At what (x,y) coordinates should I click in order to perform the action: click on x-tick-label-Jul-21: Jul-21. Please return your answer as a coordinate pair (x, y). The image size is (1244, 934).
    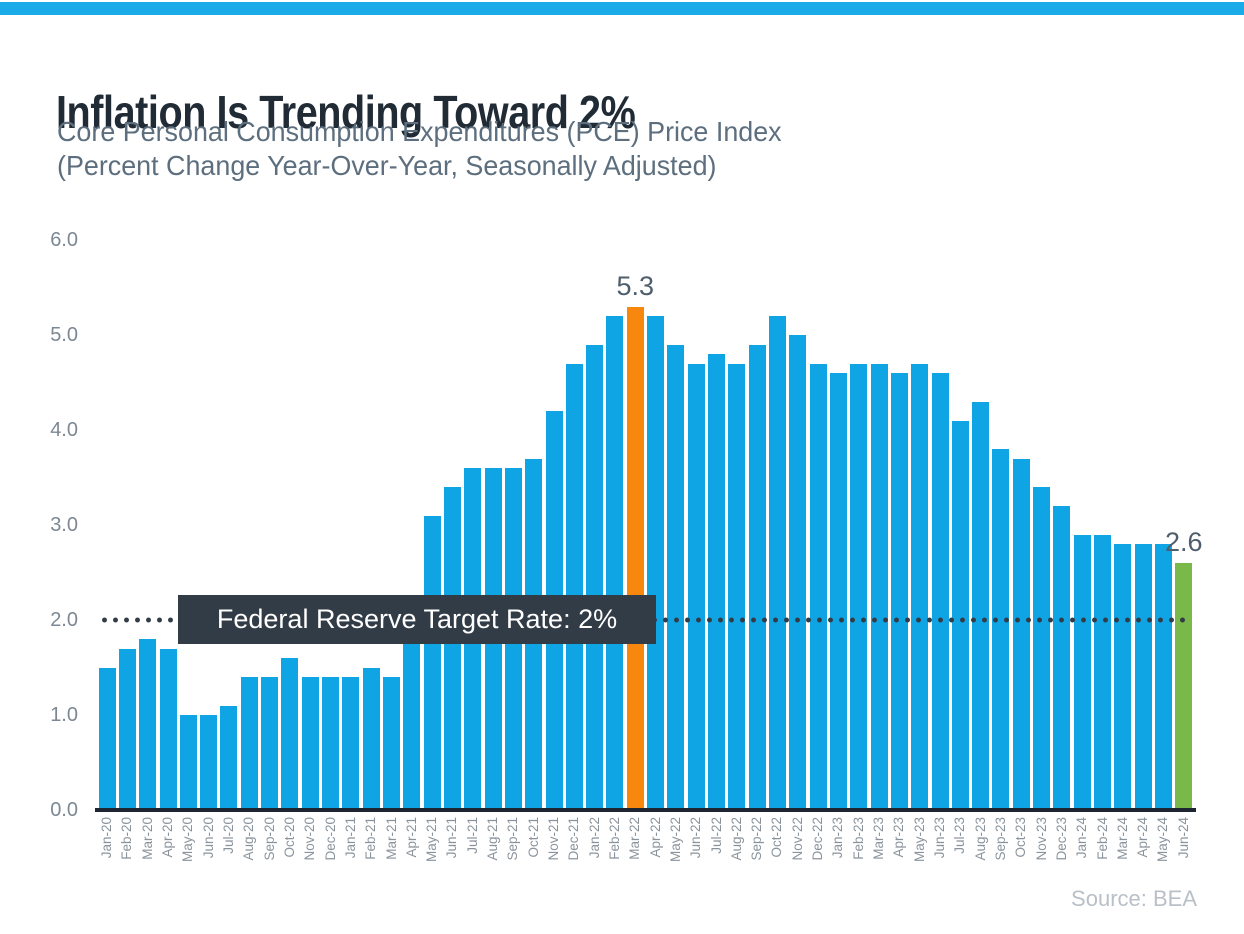
    Looking at the image, I should click on (472, 835).